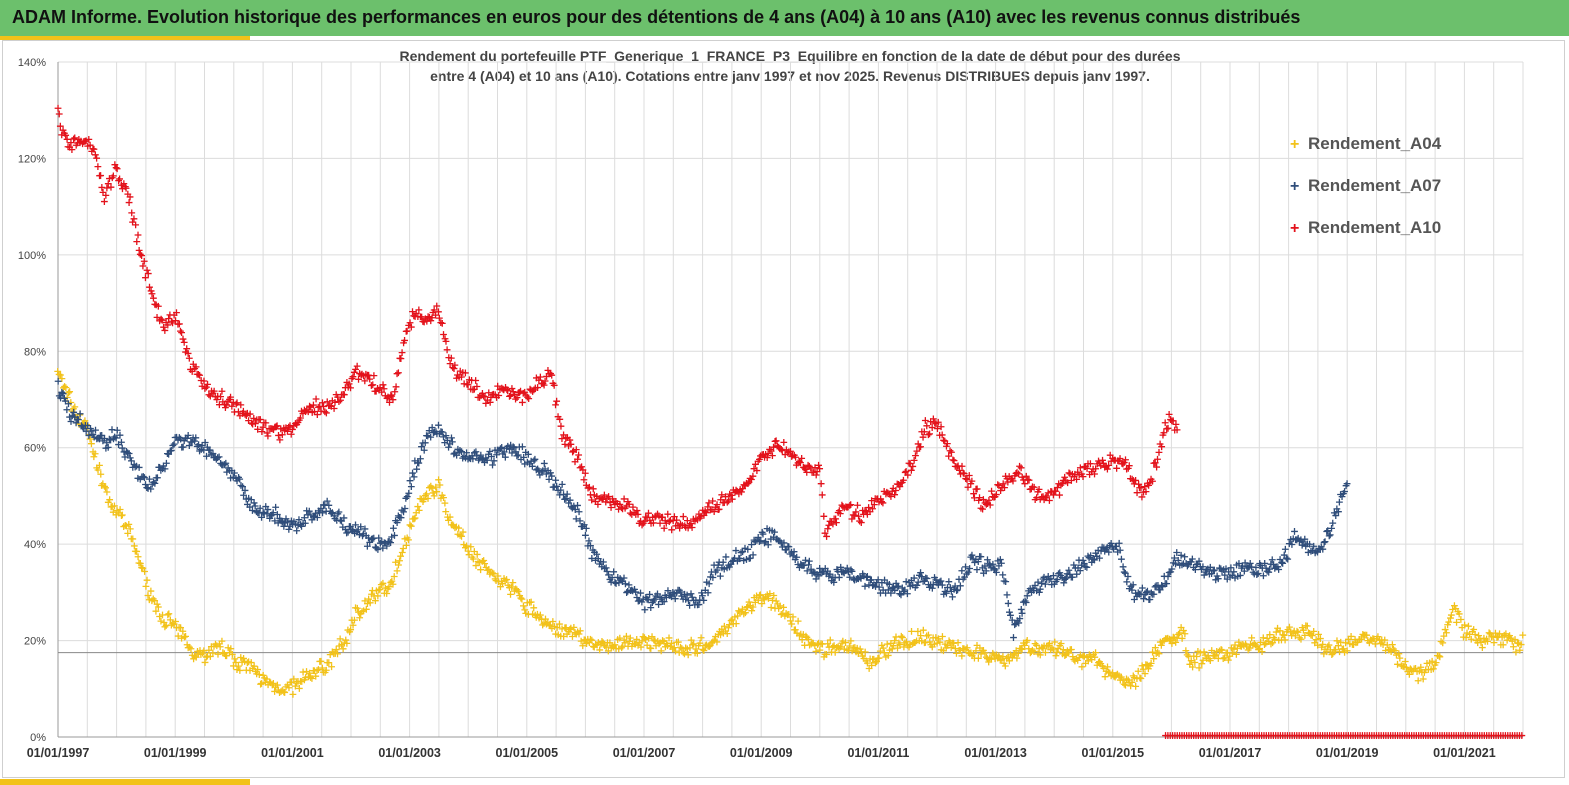  I want to click on x-tick-label: 01/01/2021, so click(1464, 753).